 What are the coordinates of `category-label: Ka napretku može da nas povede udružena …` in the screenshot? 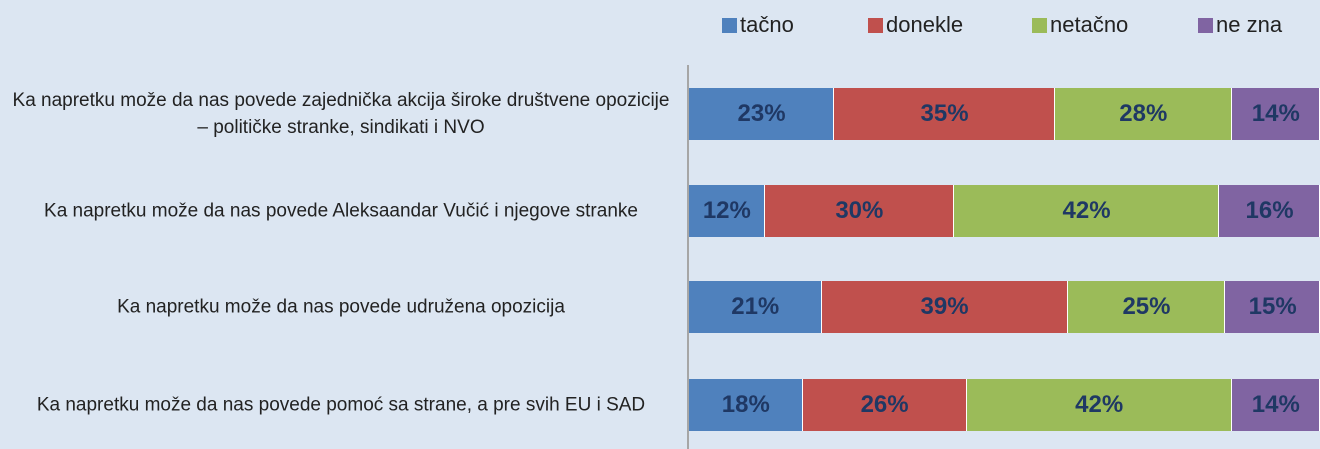 It's located at (341, 307).